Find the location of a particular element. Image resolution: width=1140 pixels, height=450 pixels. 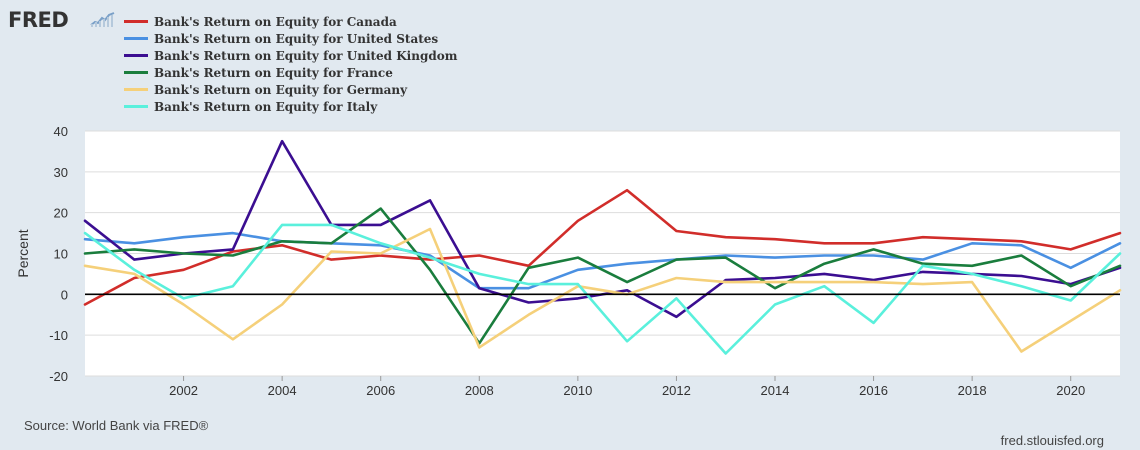

x-tick-label: 2002 is located at coordinates (183, 390).